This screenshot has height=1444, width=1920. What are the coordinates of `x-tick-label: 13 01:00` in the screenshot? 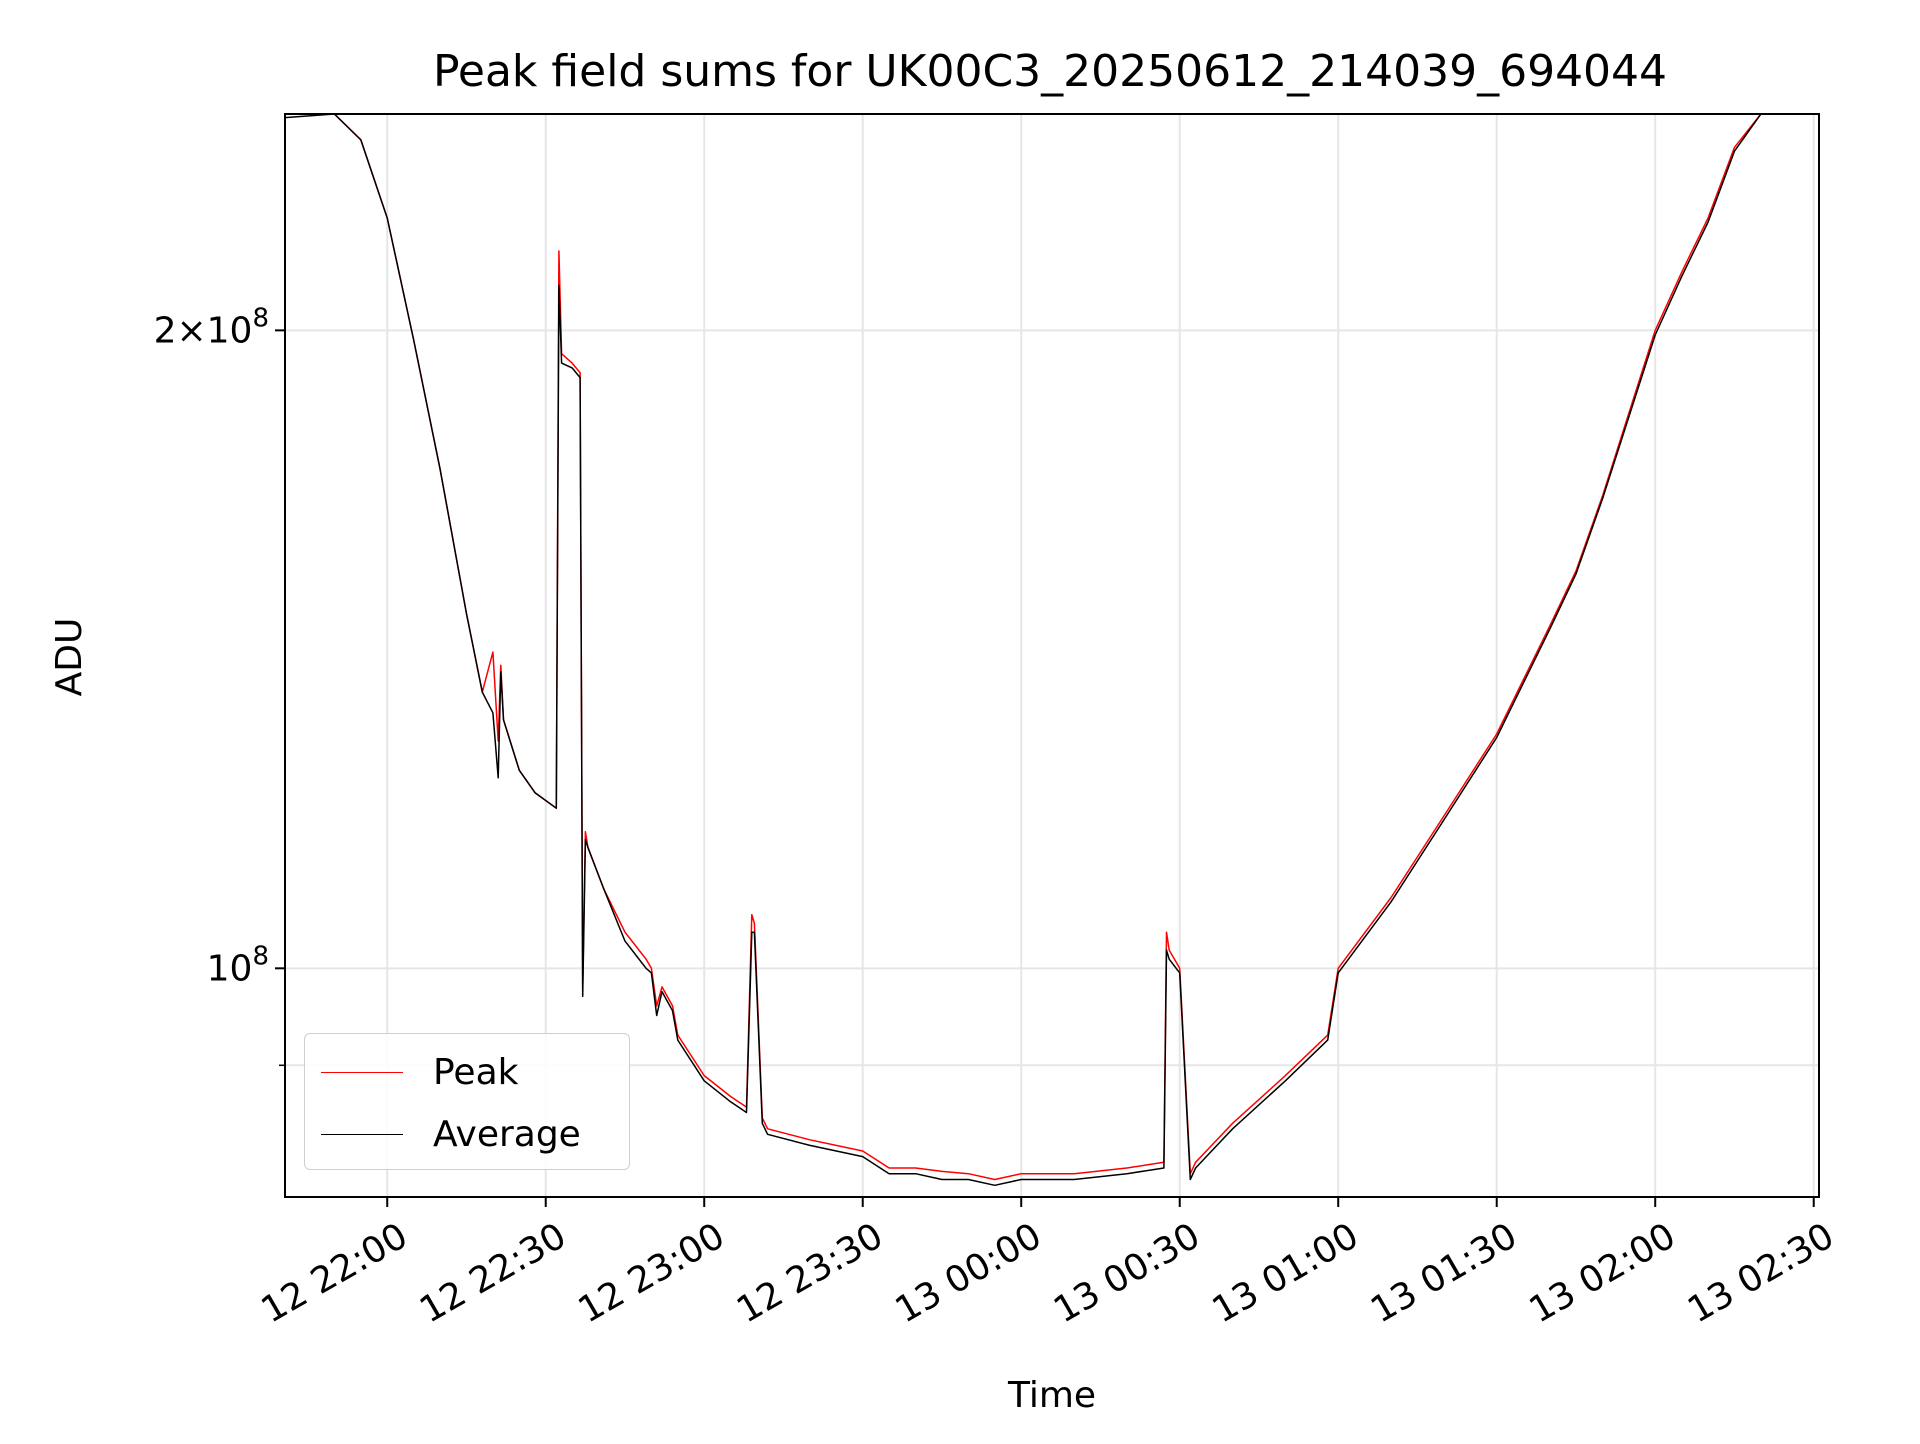 It's located at (1286, 1273).